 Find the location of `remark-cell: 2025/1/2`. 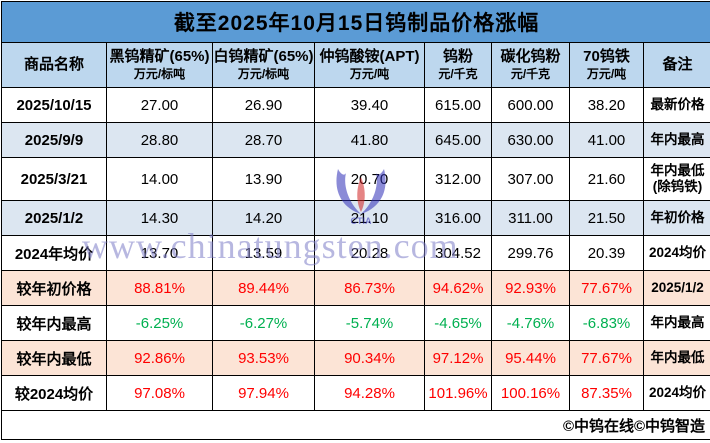

remark-cell: 2025/1/2 is located at coordinates (677, 288).